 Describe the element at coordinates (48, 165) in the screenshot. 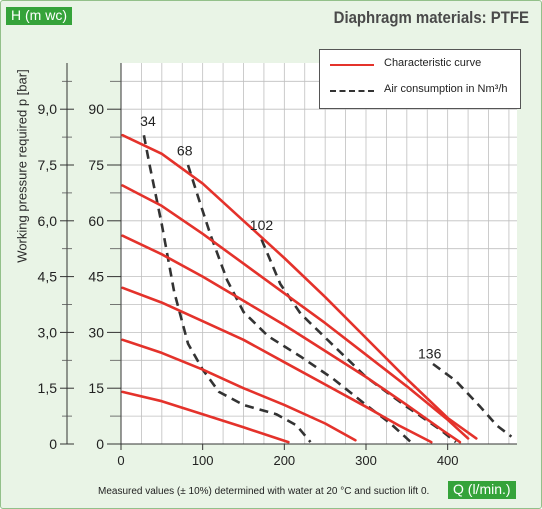

I see `pressure-tick-label: 7,5` at that location.